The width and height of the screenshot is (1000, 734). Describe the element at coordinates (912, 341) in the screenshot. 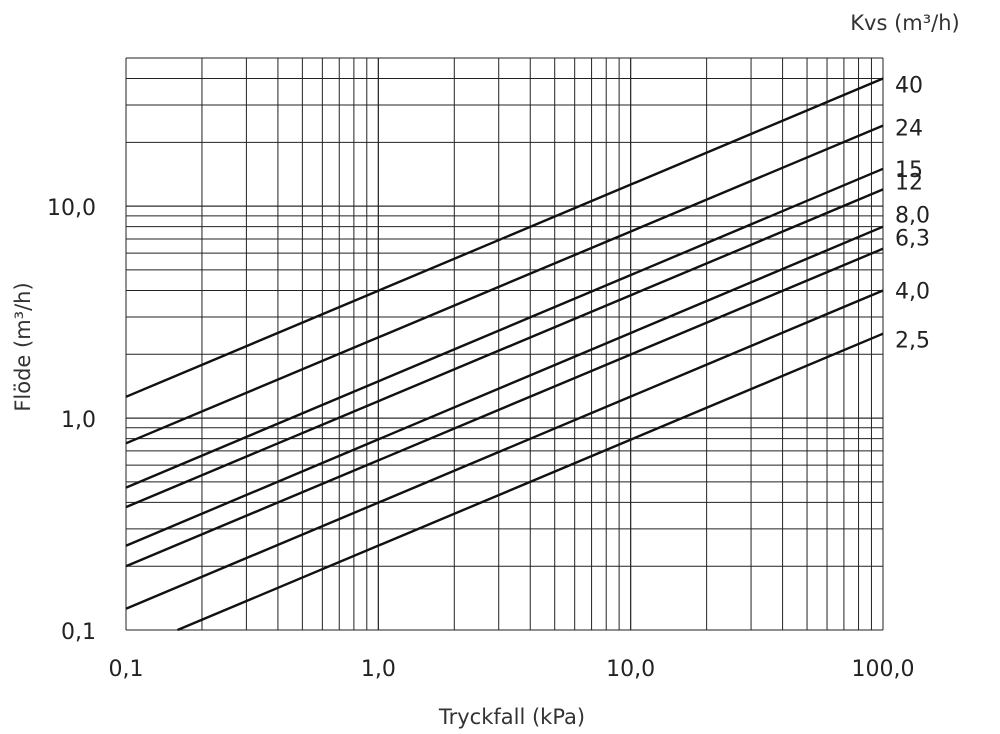

I see `series-label: 2,5` at that location.